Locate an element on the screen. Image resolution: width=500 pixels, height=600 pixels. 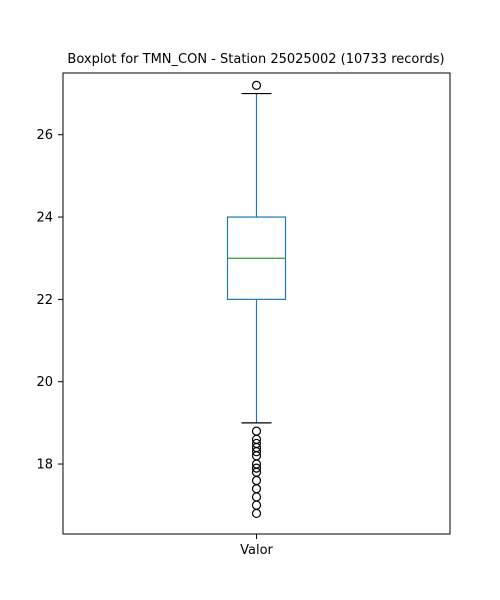
y-tick-label: 20 is located at coordinates (44, 382).